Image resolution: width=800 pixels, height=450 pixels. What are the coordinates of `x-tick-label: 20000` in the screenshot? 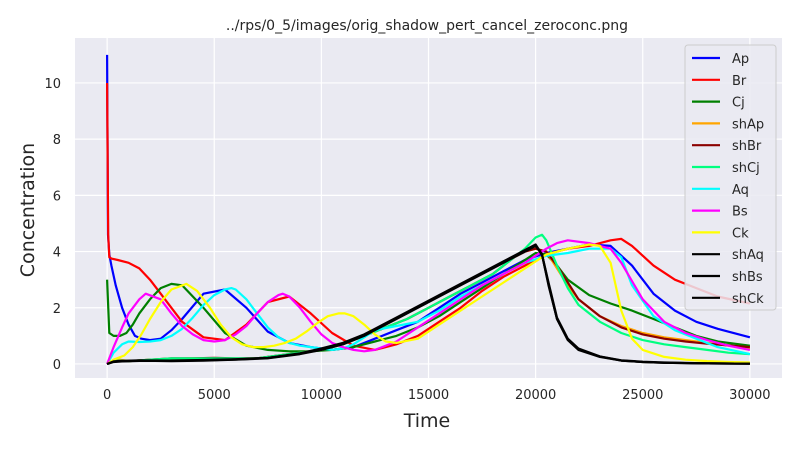 It's located at (535, 395).